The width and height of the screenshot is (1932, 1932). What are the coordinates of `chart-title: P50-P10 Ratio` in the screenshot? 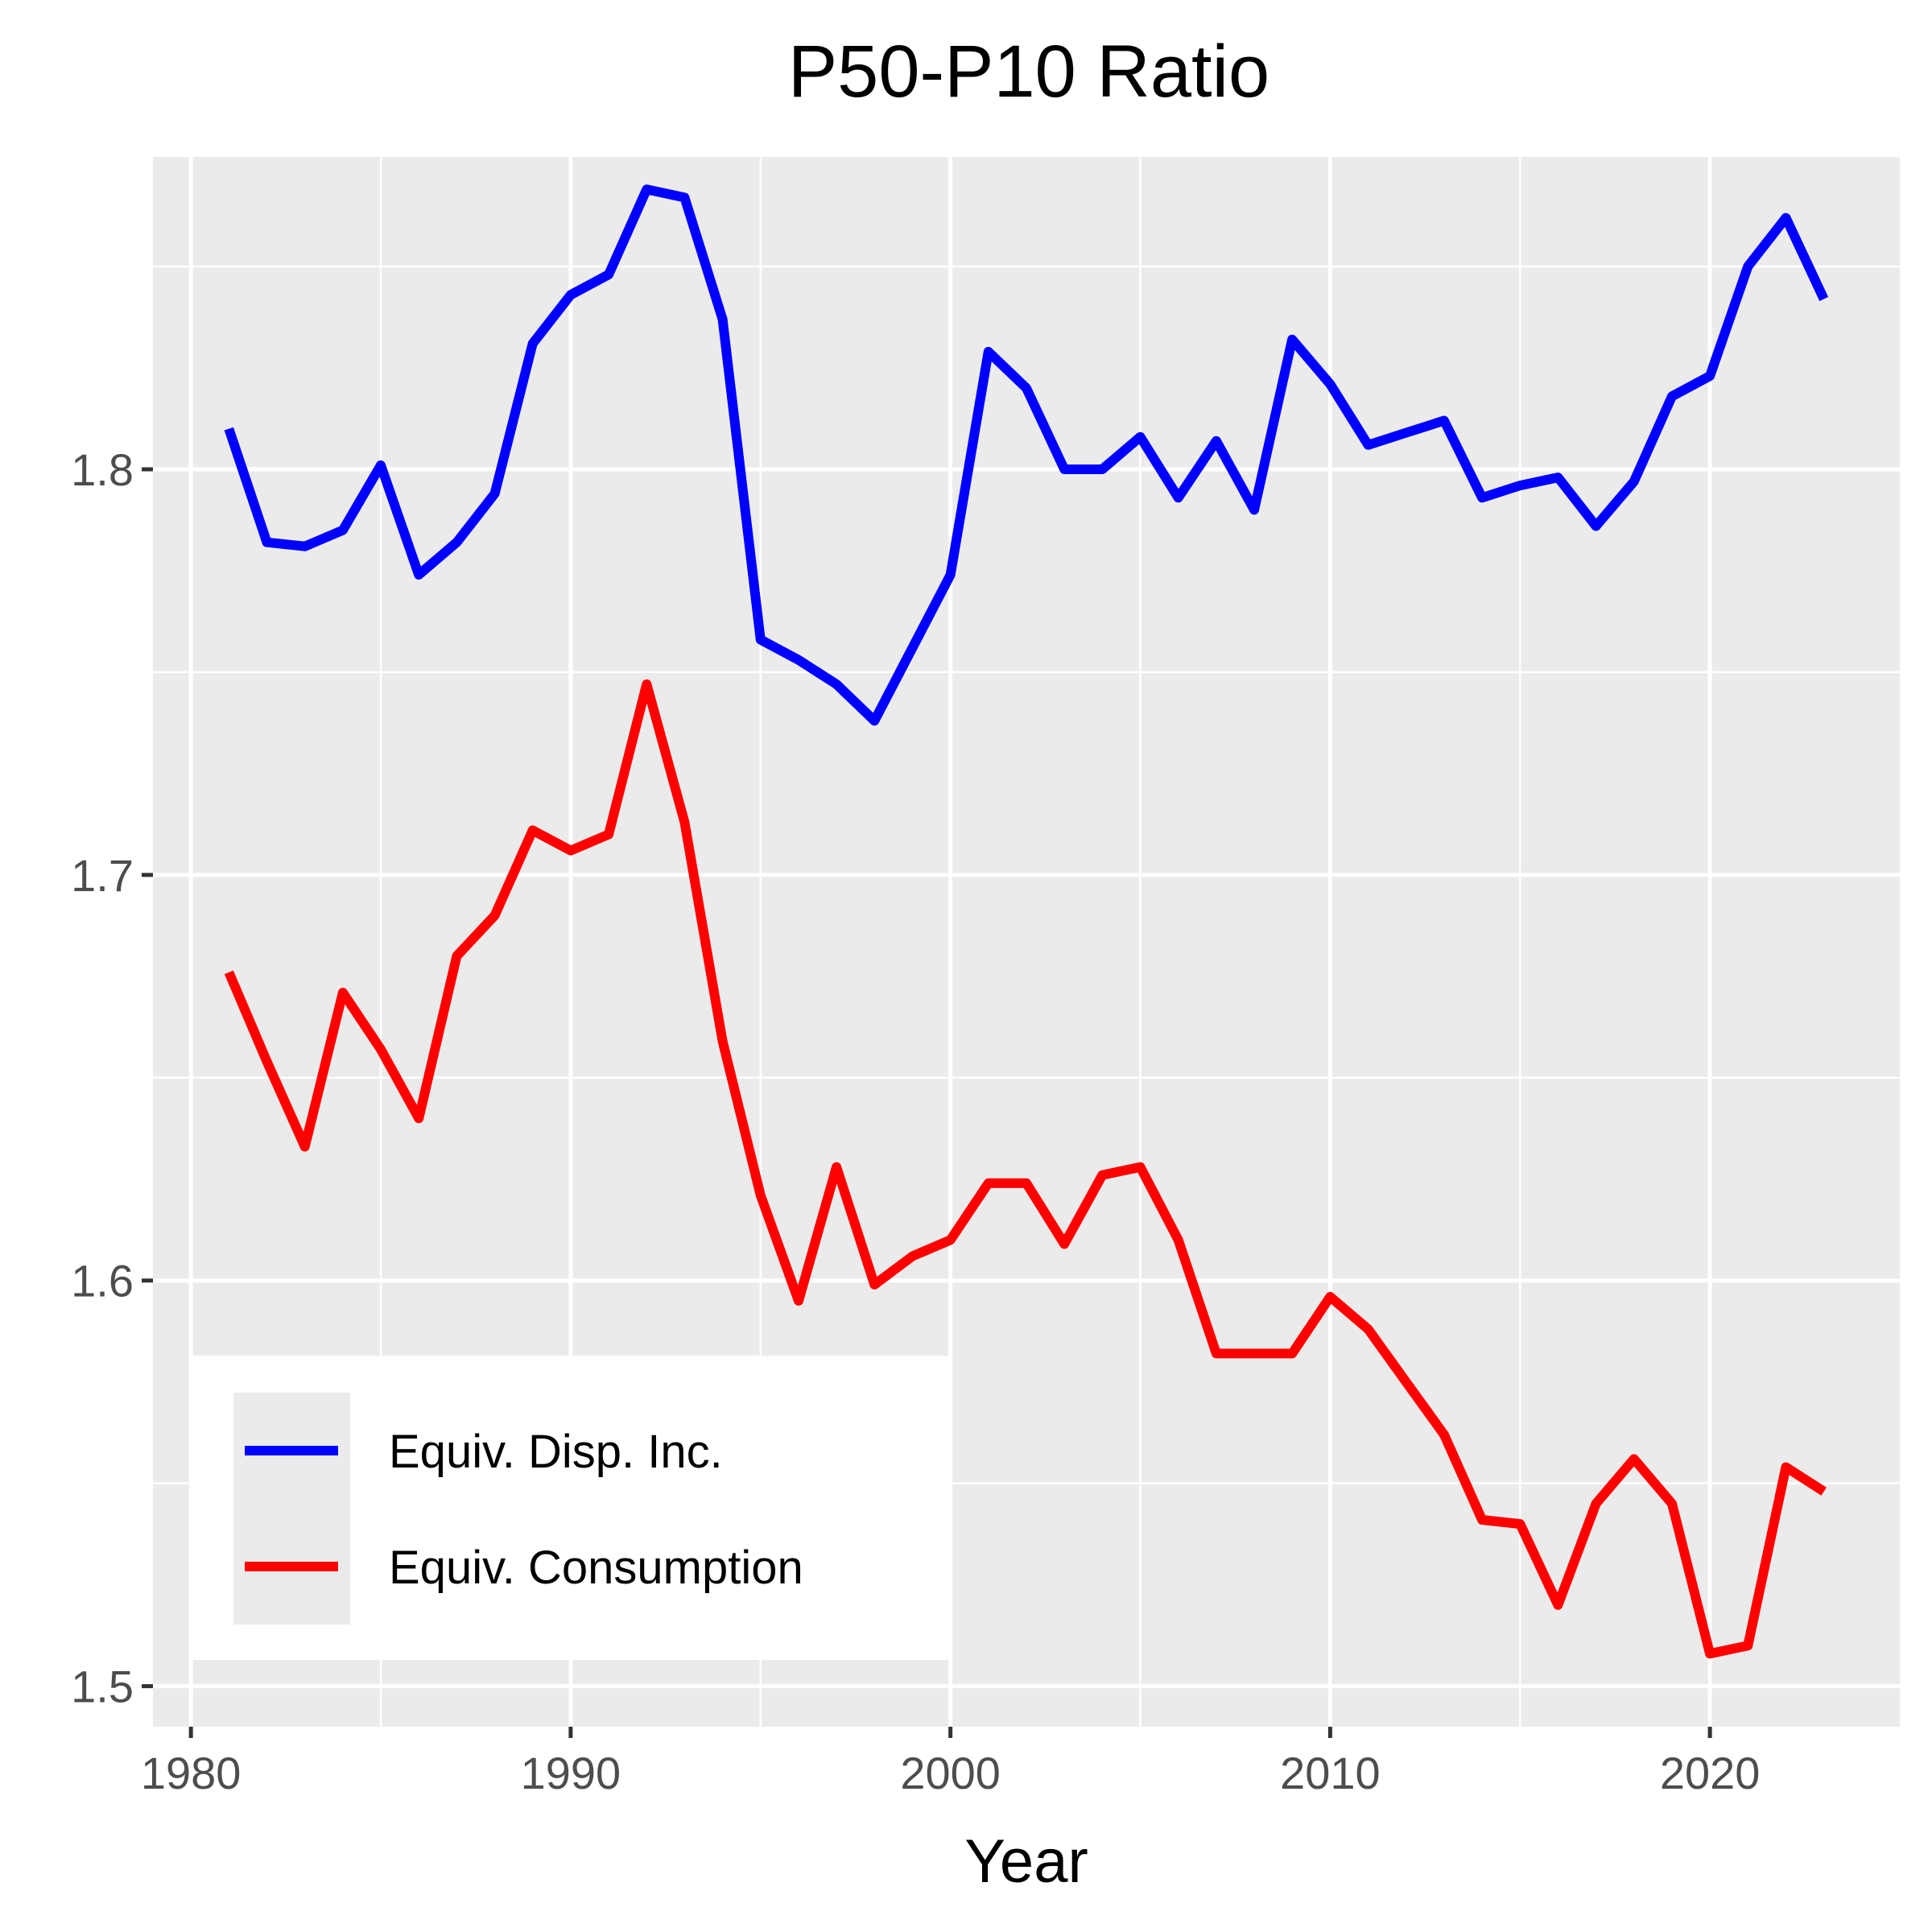 It's located at (1028, 72).